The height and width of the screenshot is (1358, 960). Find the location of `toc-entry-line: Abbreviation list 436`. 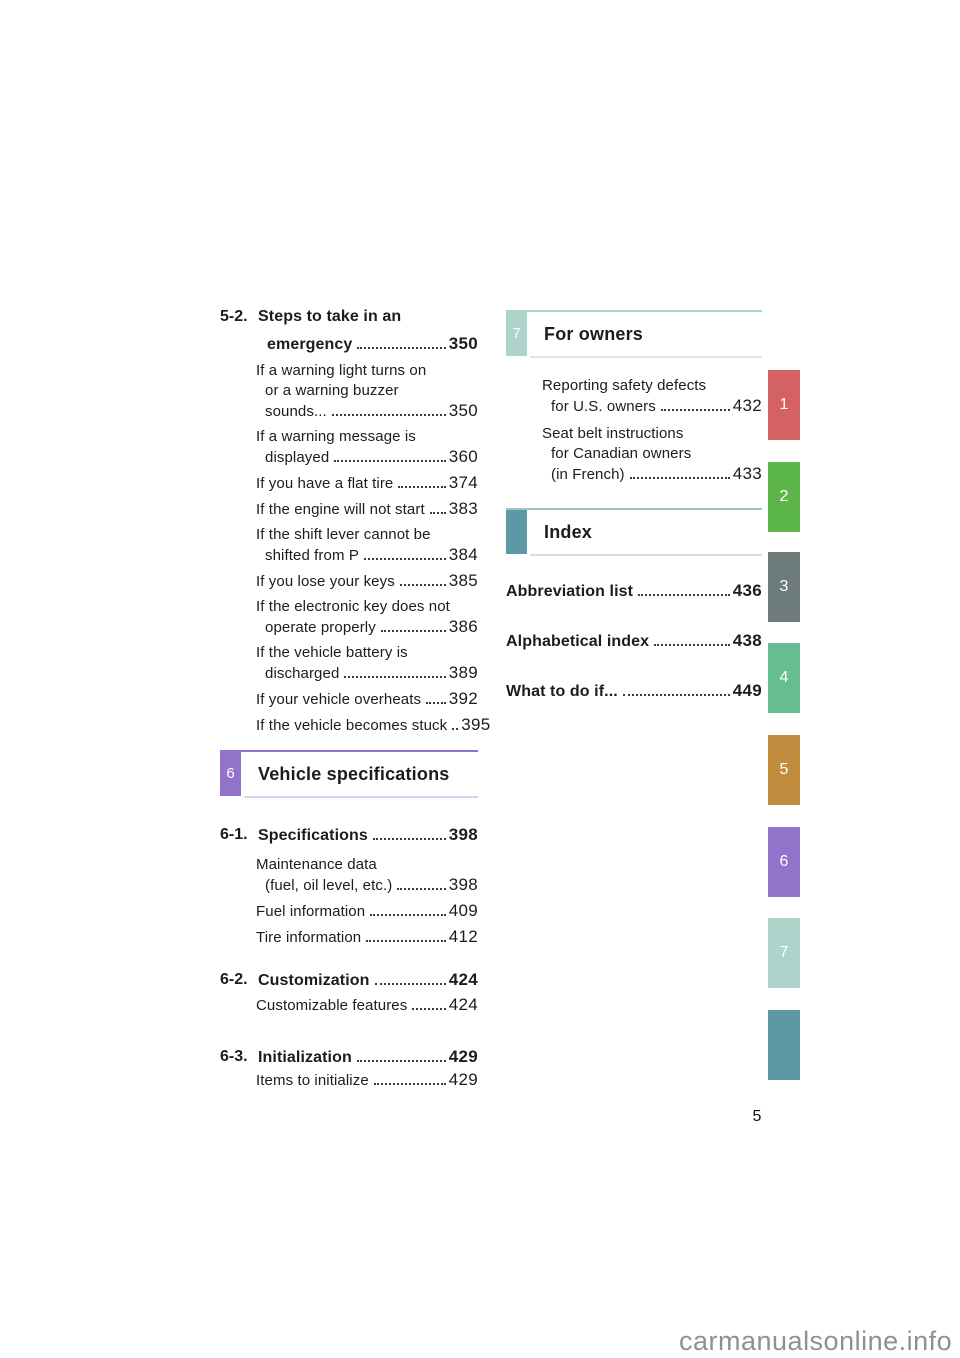

toc-entry-line: Abbreviation list 436 is located at coordinates (634, 591).